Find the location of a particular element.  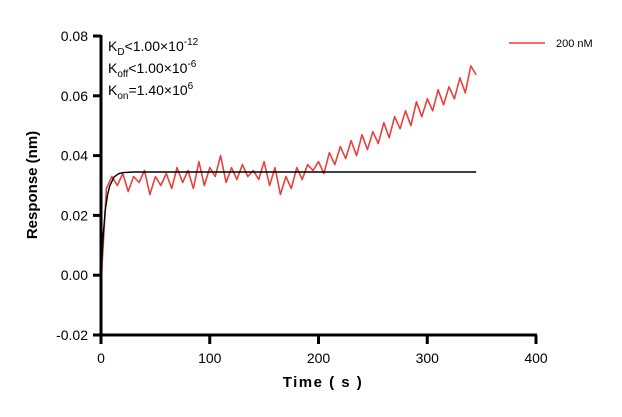

x-tick-label: 400 is located at coordinates (536, 358).